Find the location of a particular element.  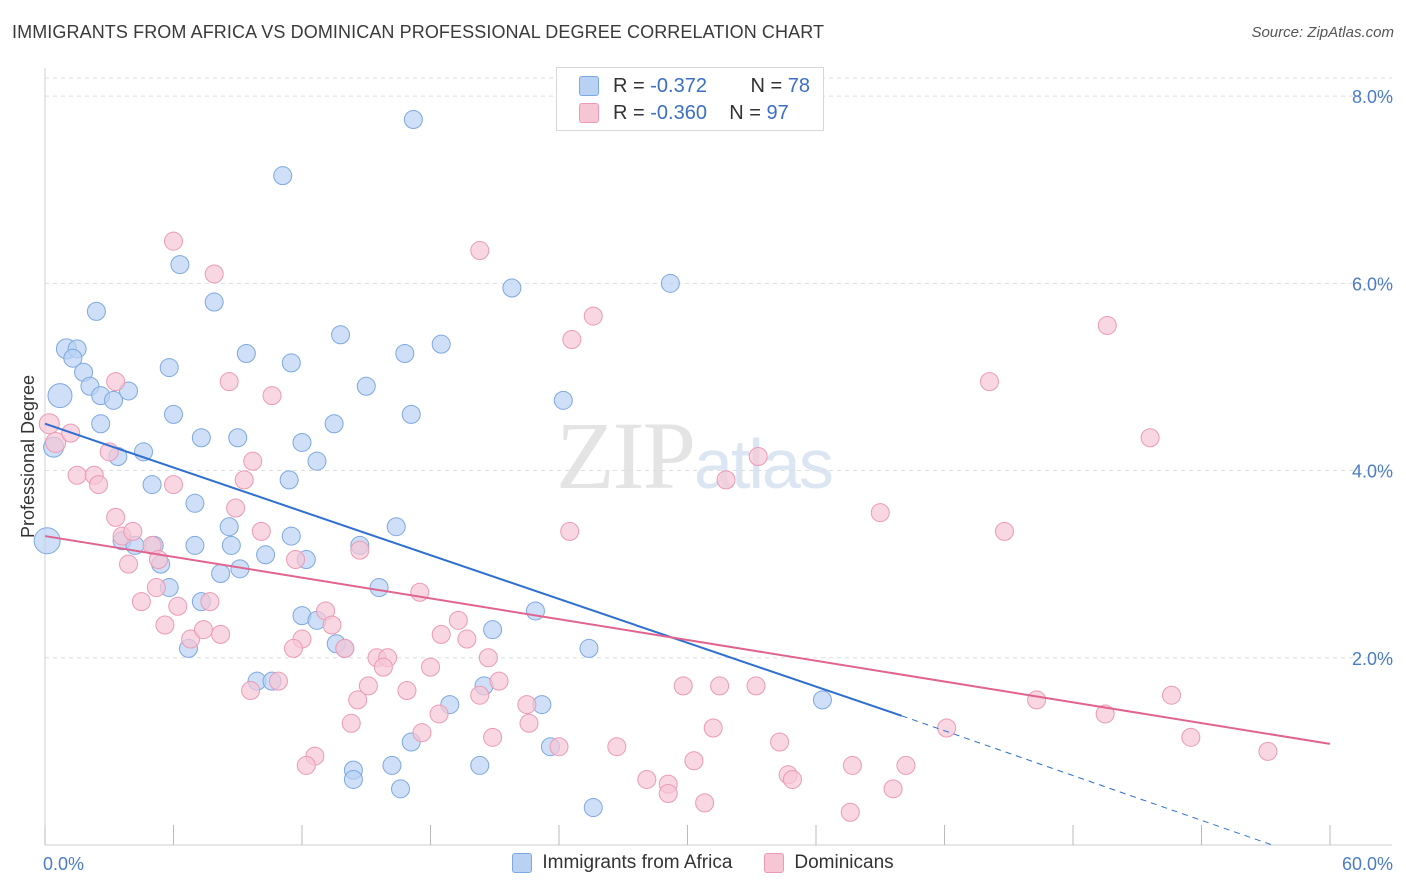

legend-r-value: -0.360 is located at coordinates (678, 112).